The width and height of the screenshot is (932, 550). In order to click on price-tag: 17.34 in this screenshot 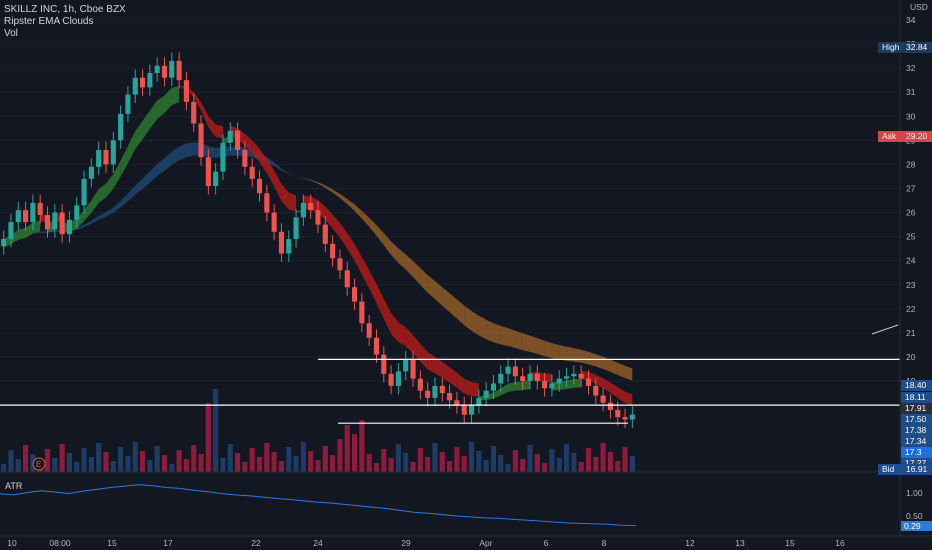, I will do `click(916, 441)`.